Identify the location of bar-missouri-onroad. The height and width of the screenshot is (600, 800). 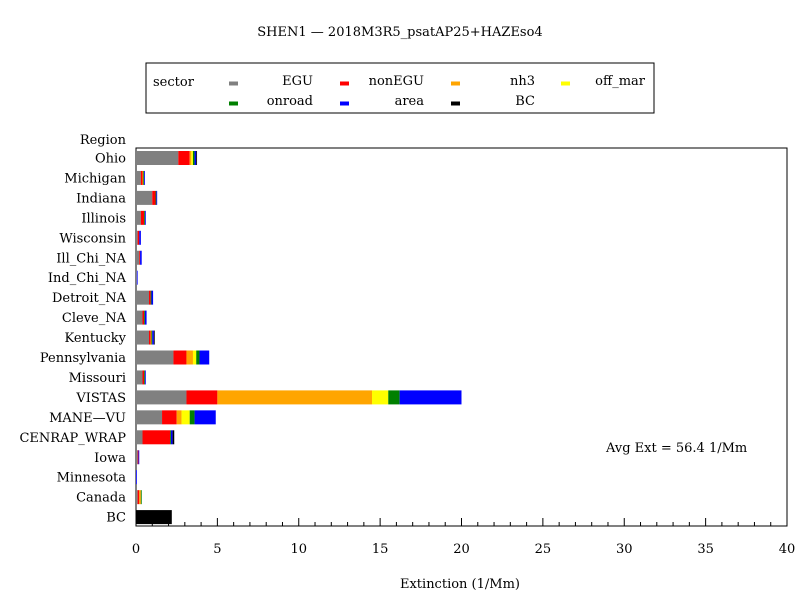
(144, 377).